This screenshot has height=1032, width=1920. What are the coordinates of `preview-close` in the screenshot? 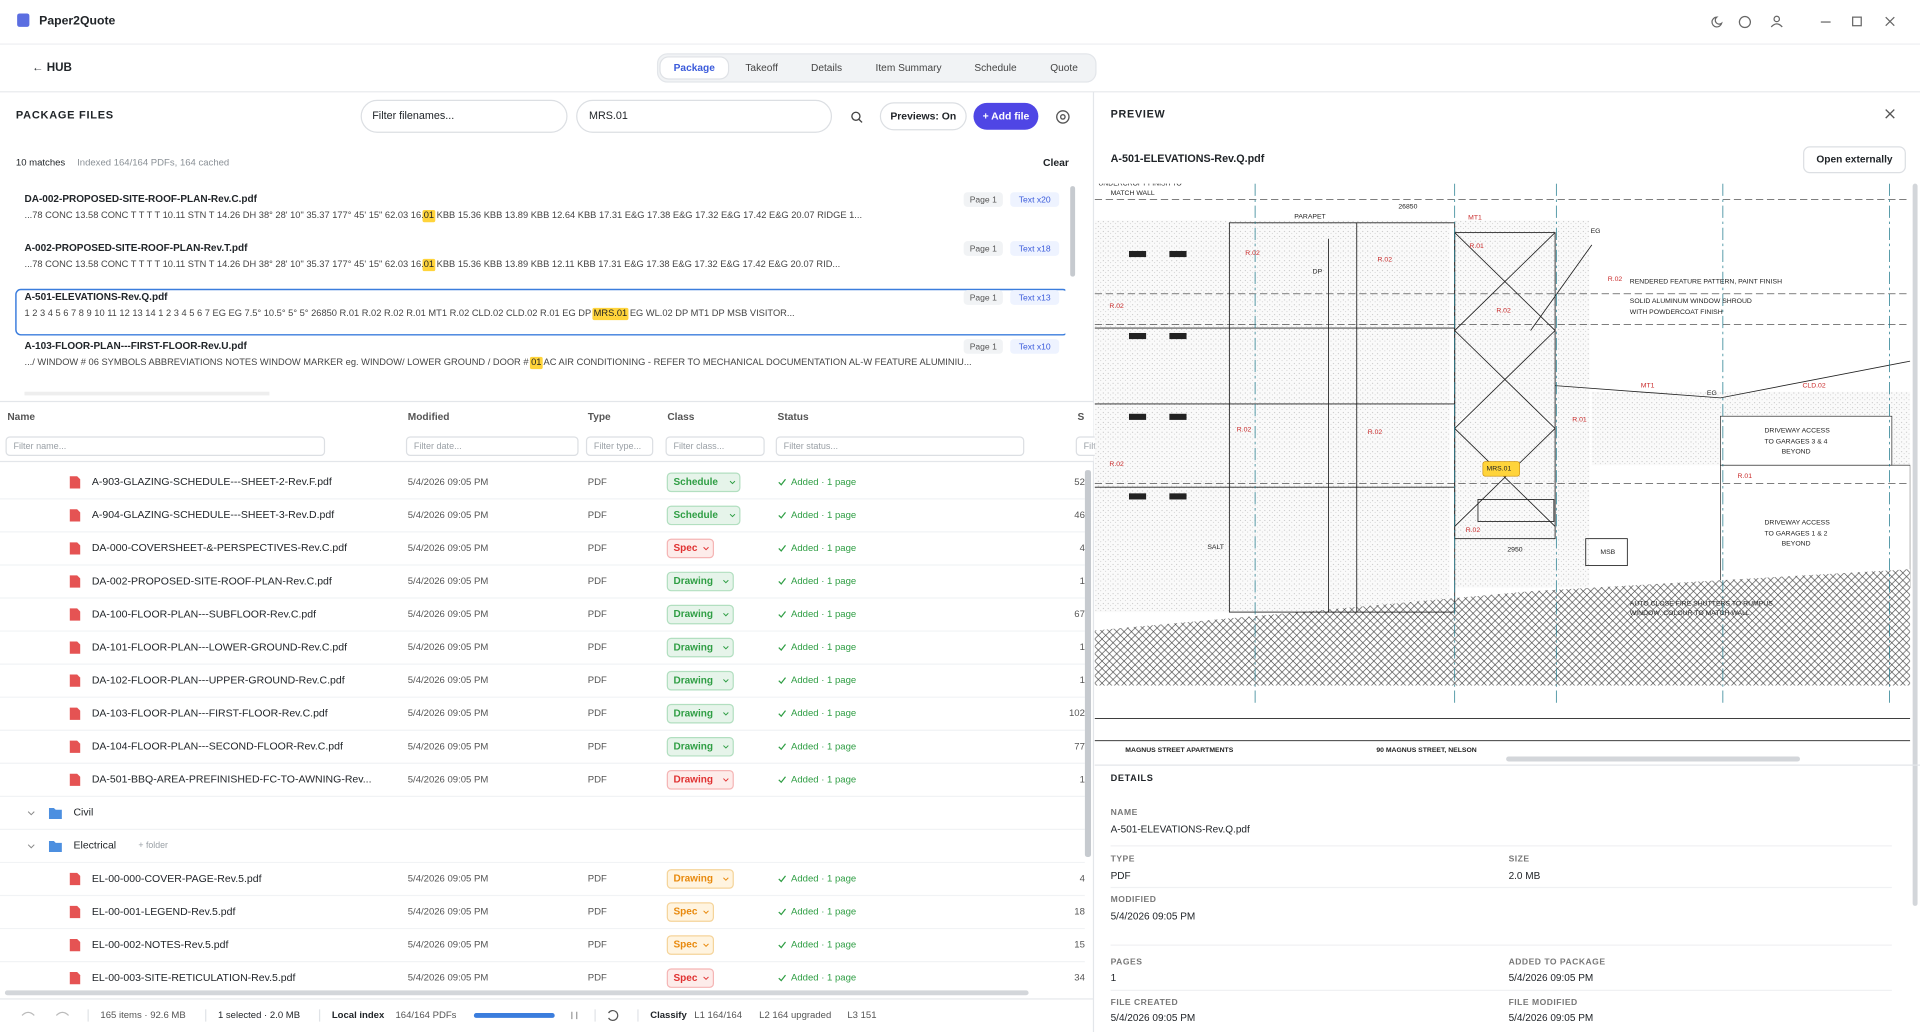 It's located at (1890, 114).